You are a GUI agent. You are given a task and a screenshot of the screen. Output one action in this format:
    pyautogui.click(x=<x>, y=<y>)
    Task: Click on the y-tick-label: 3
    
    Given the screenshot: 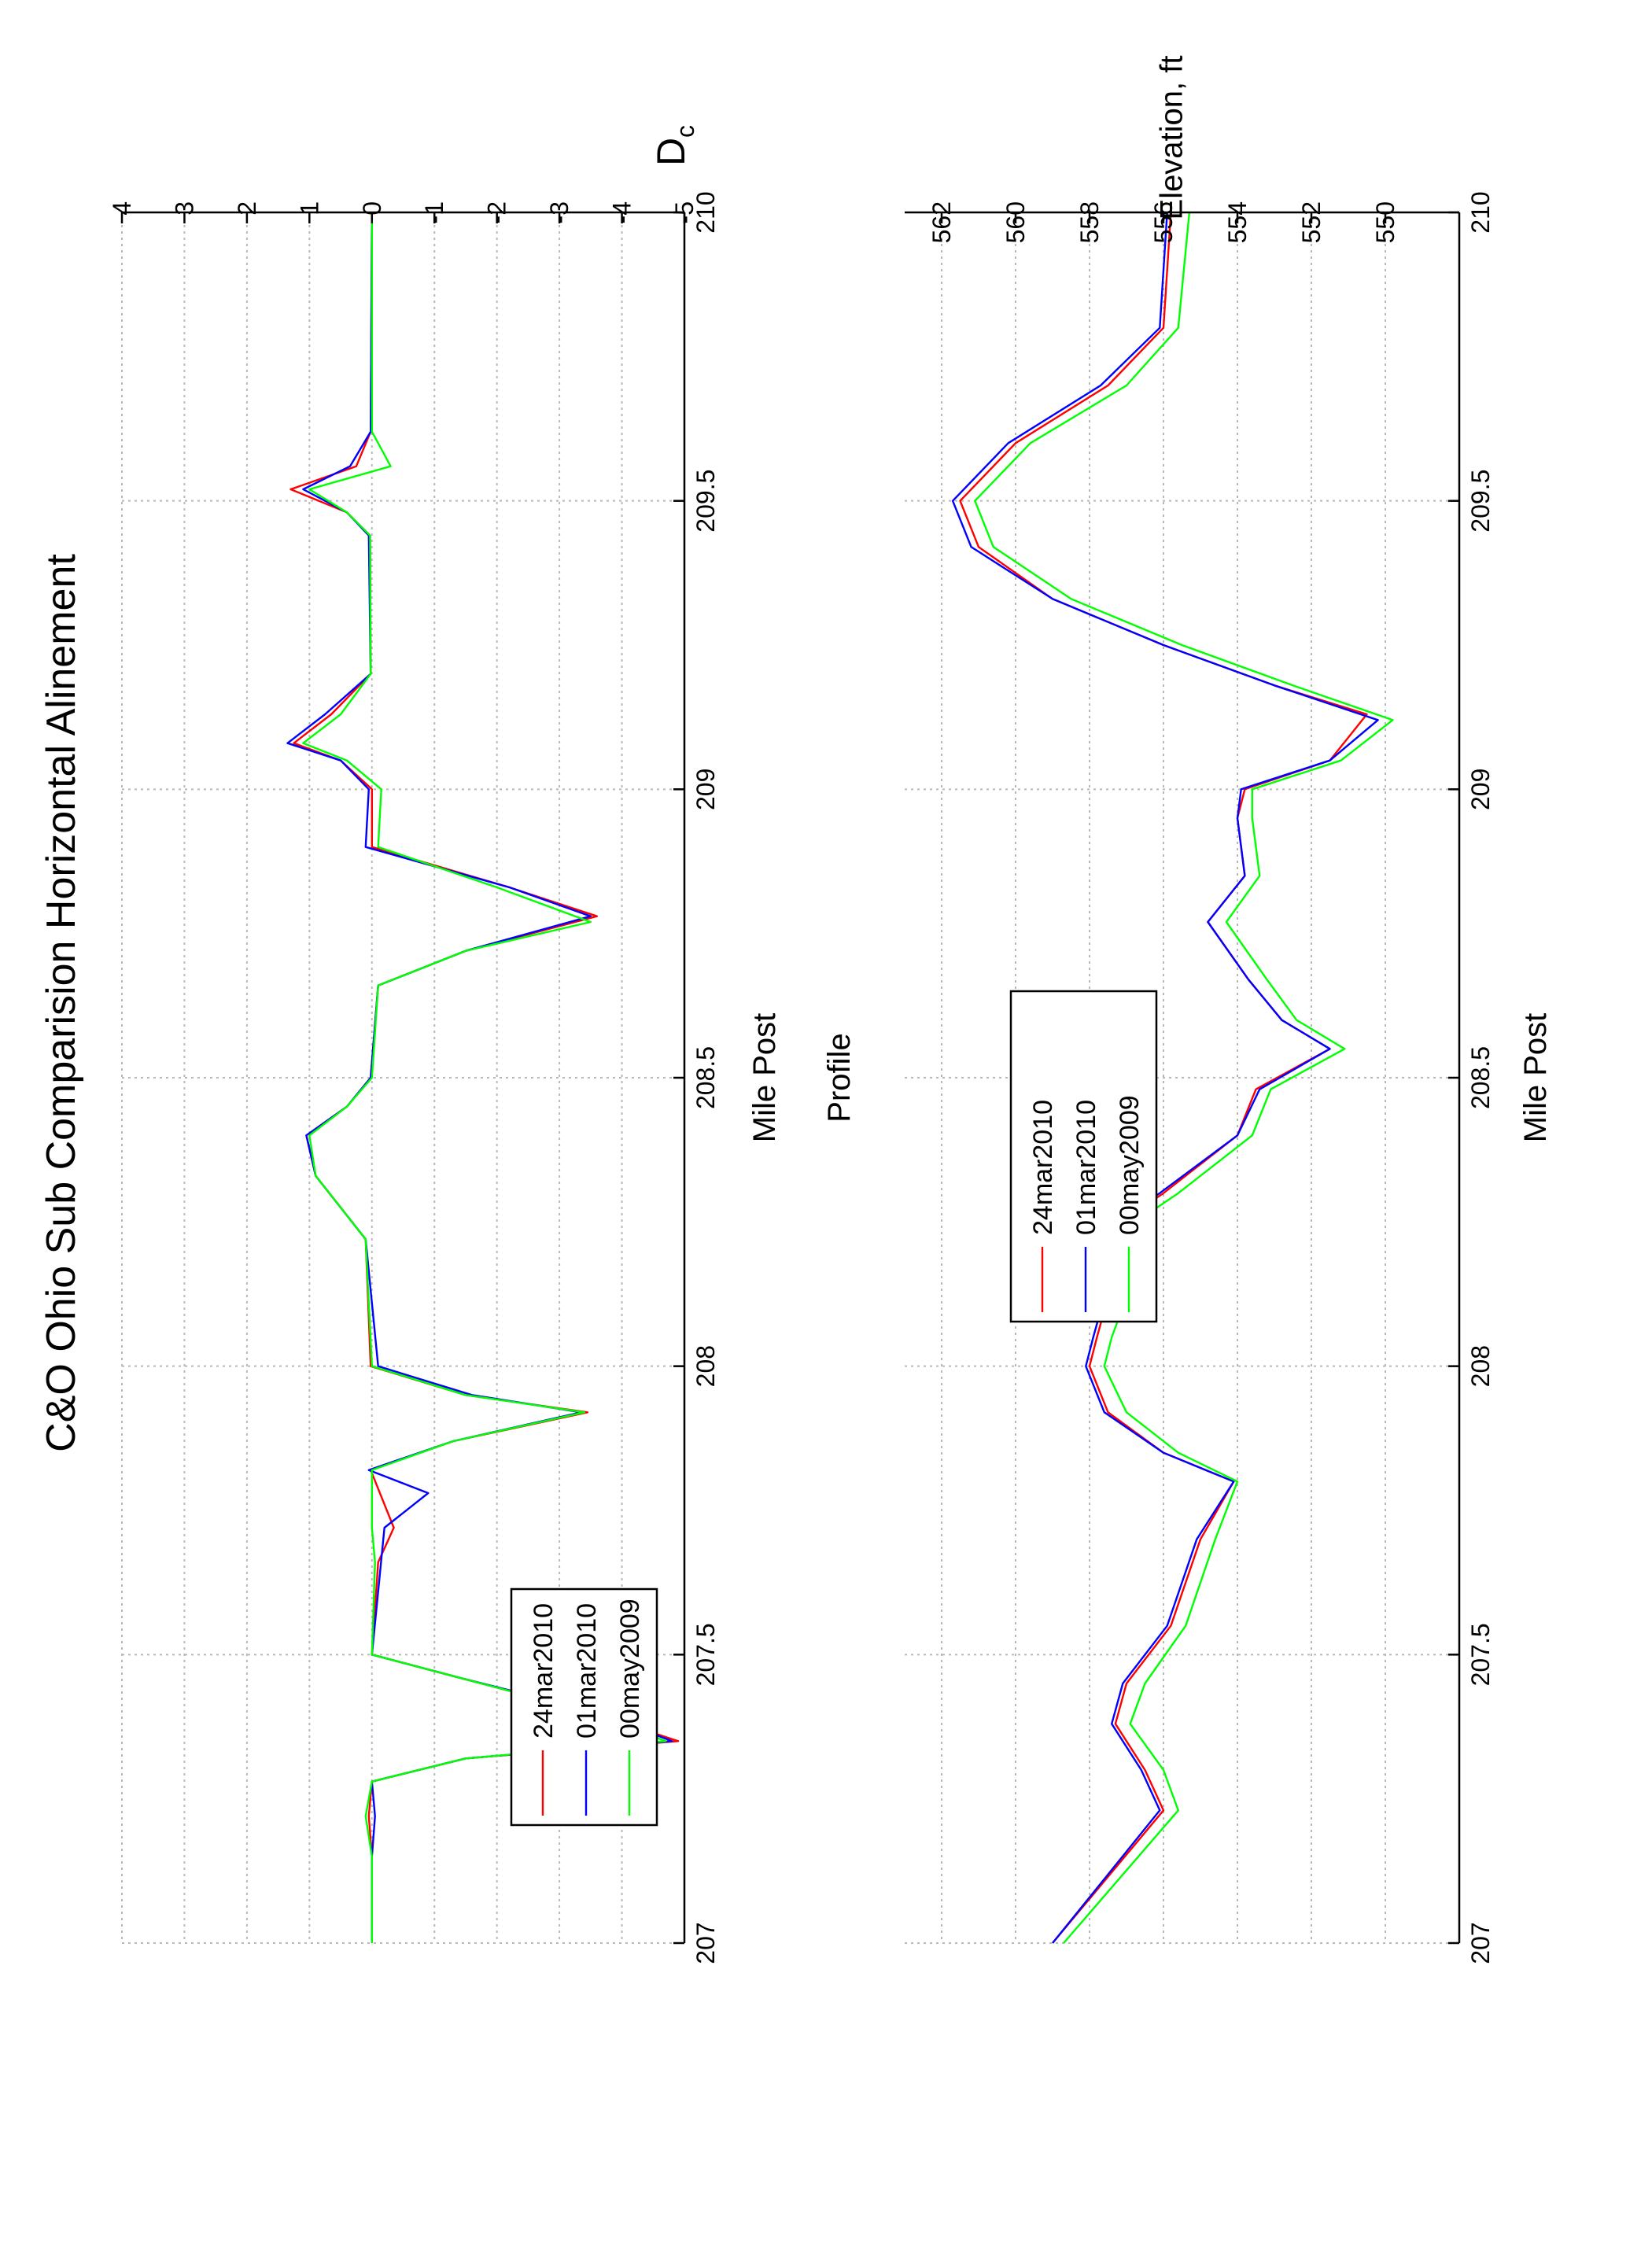 What is the action you would take?
    pyautogui.click(x=184, y=208)
    